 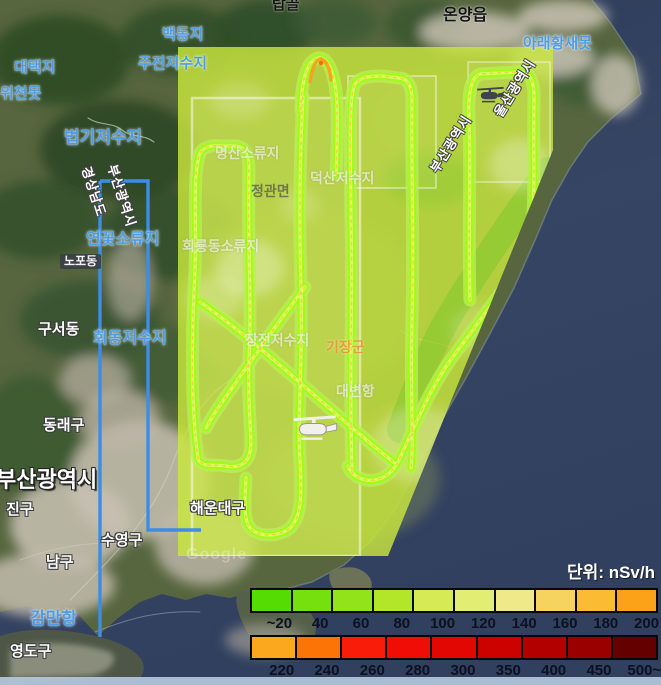 What do you see at coordinates (611, 572) in the screenshot?
I see `legend-title: 단위: nSv/h` at bounding box center [611, 572].